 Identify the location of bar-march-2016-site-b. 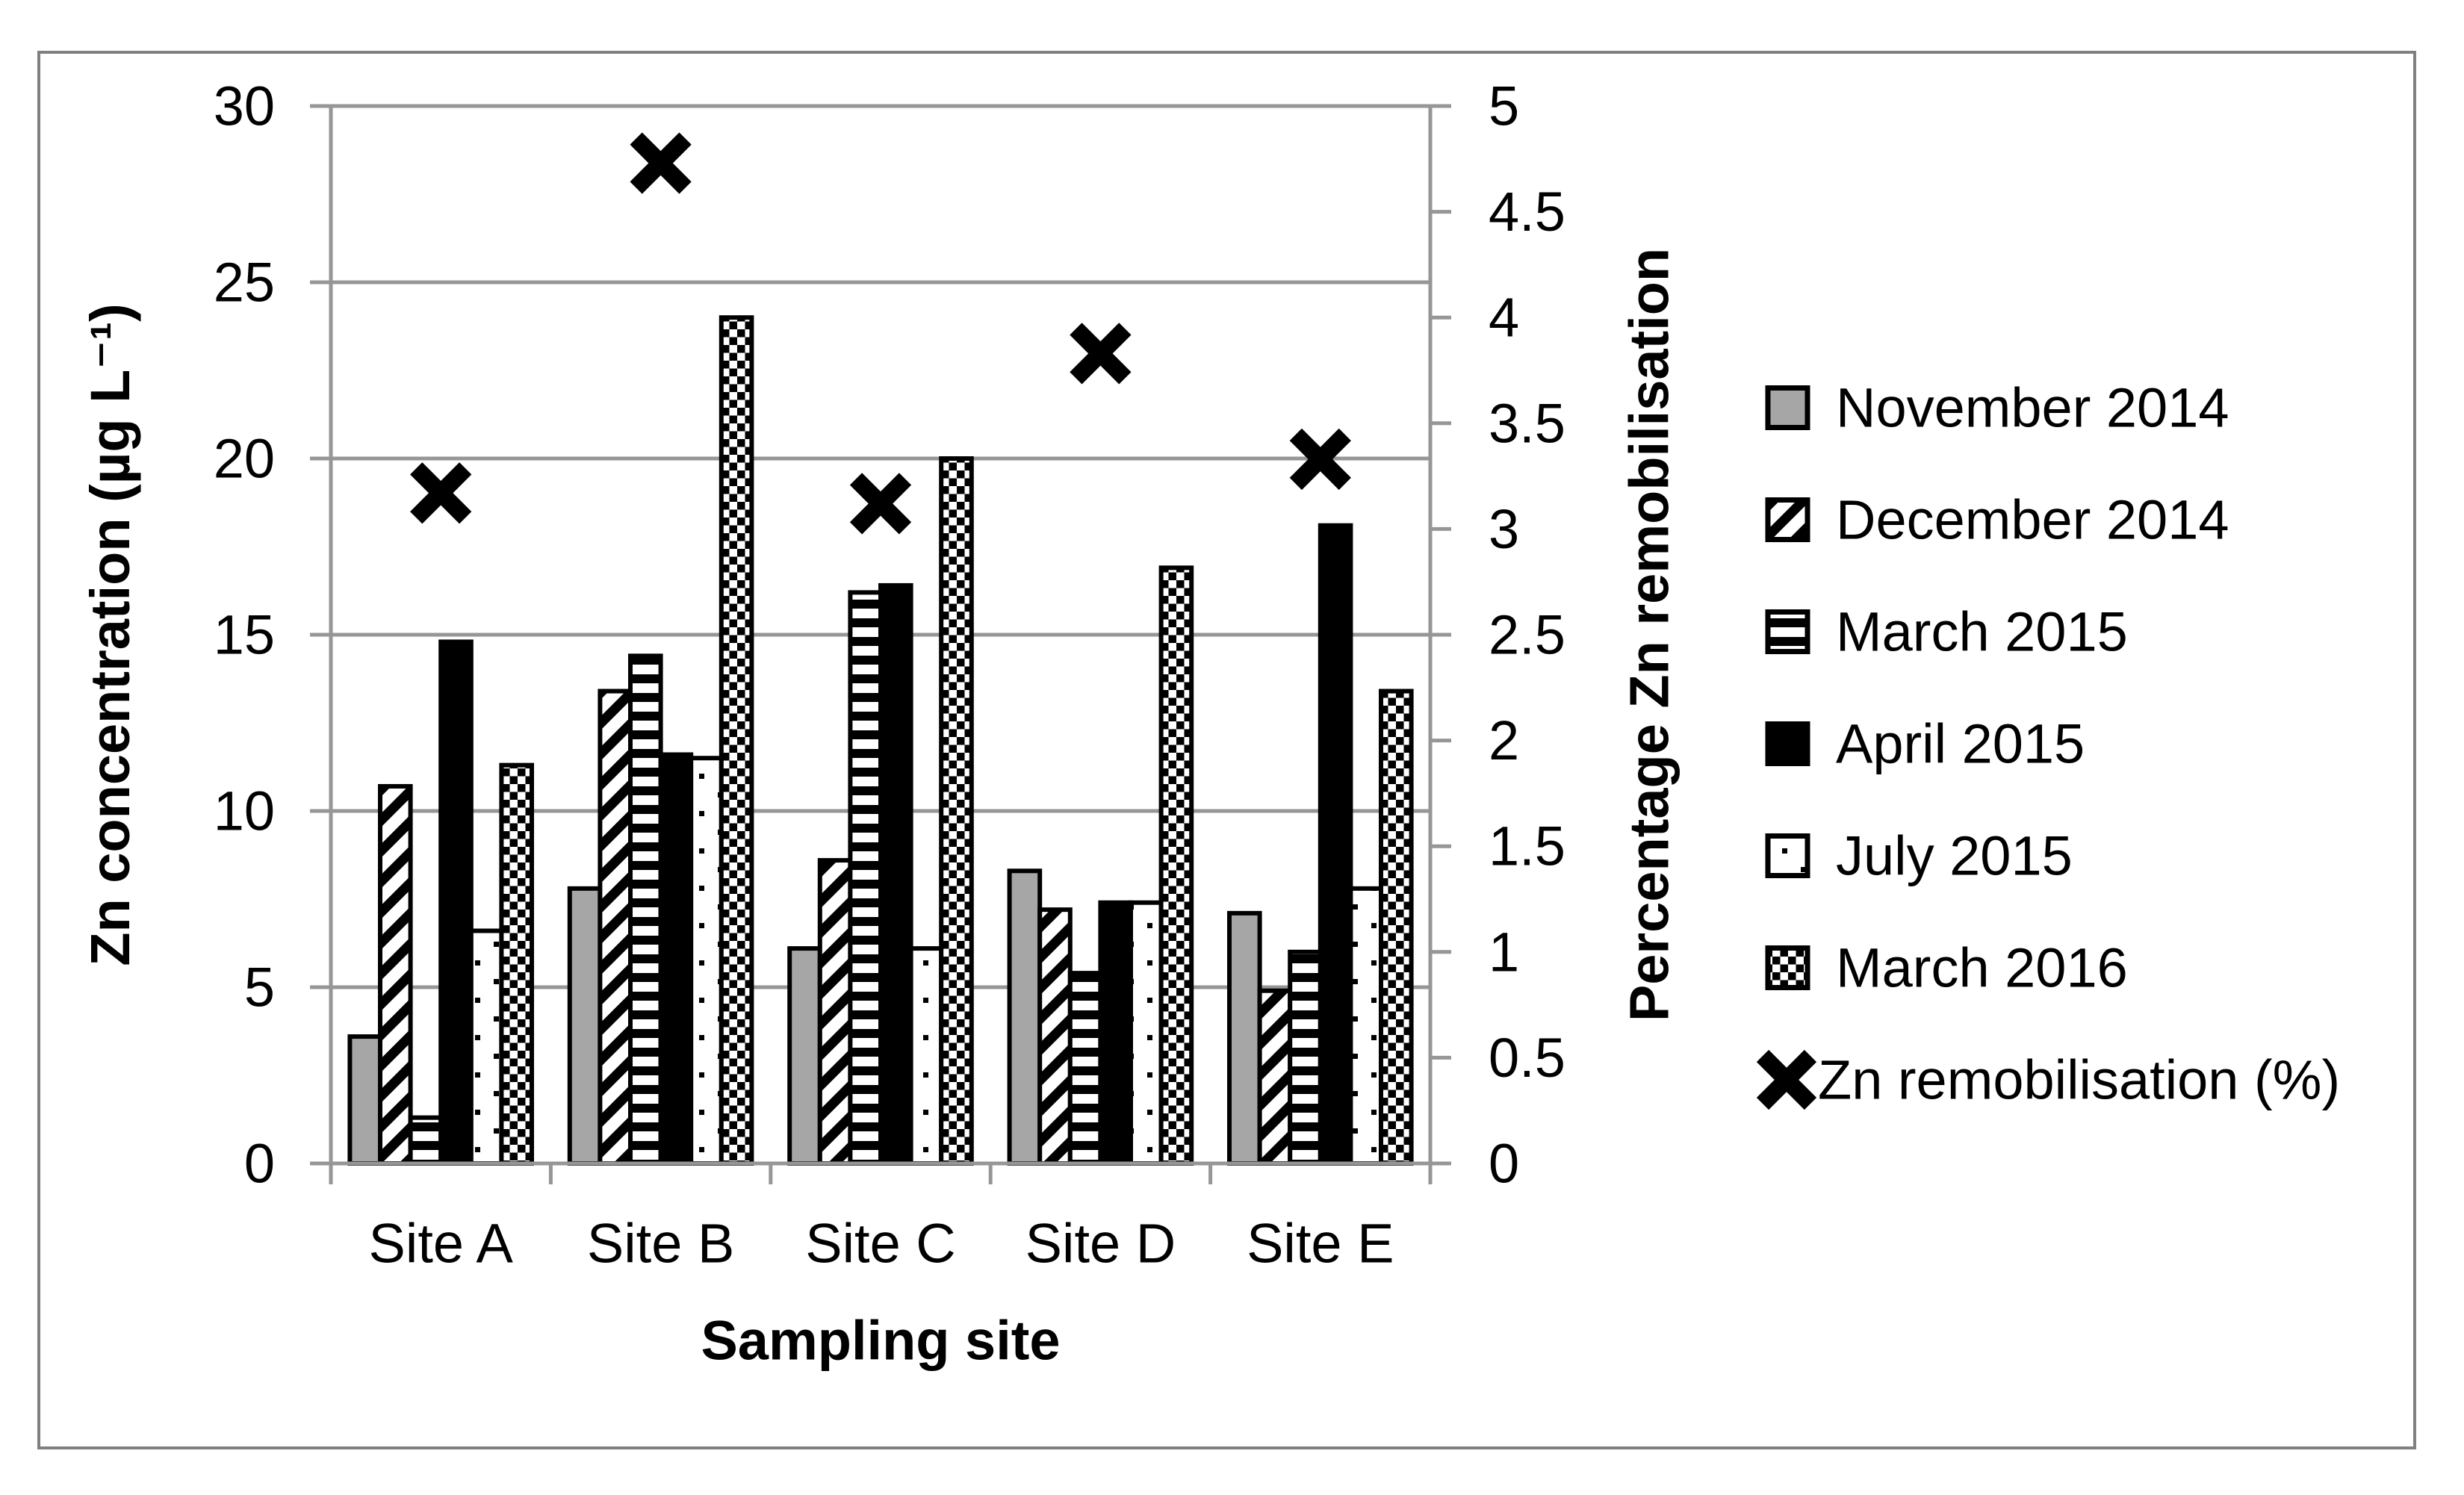
(736, 740).